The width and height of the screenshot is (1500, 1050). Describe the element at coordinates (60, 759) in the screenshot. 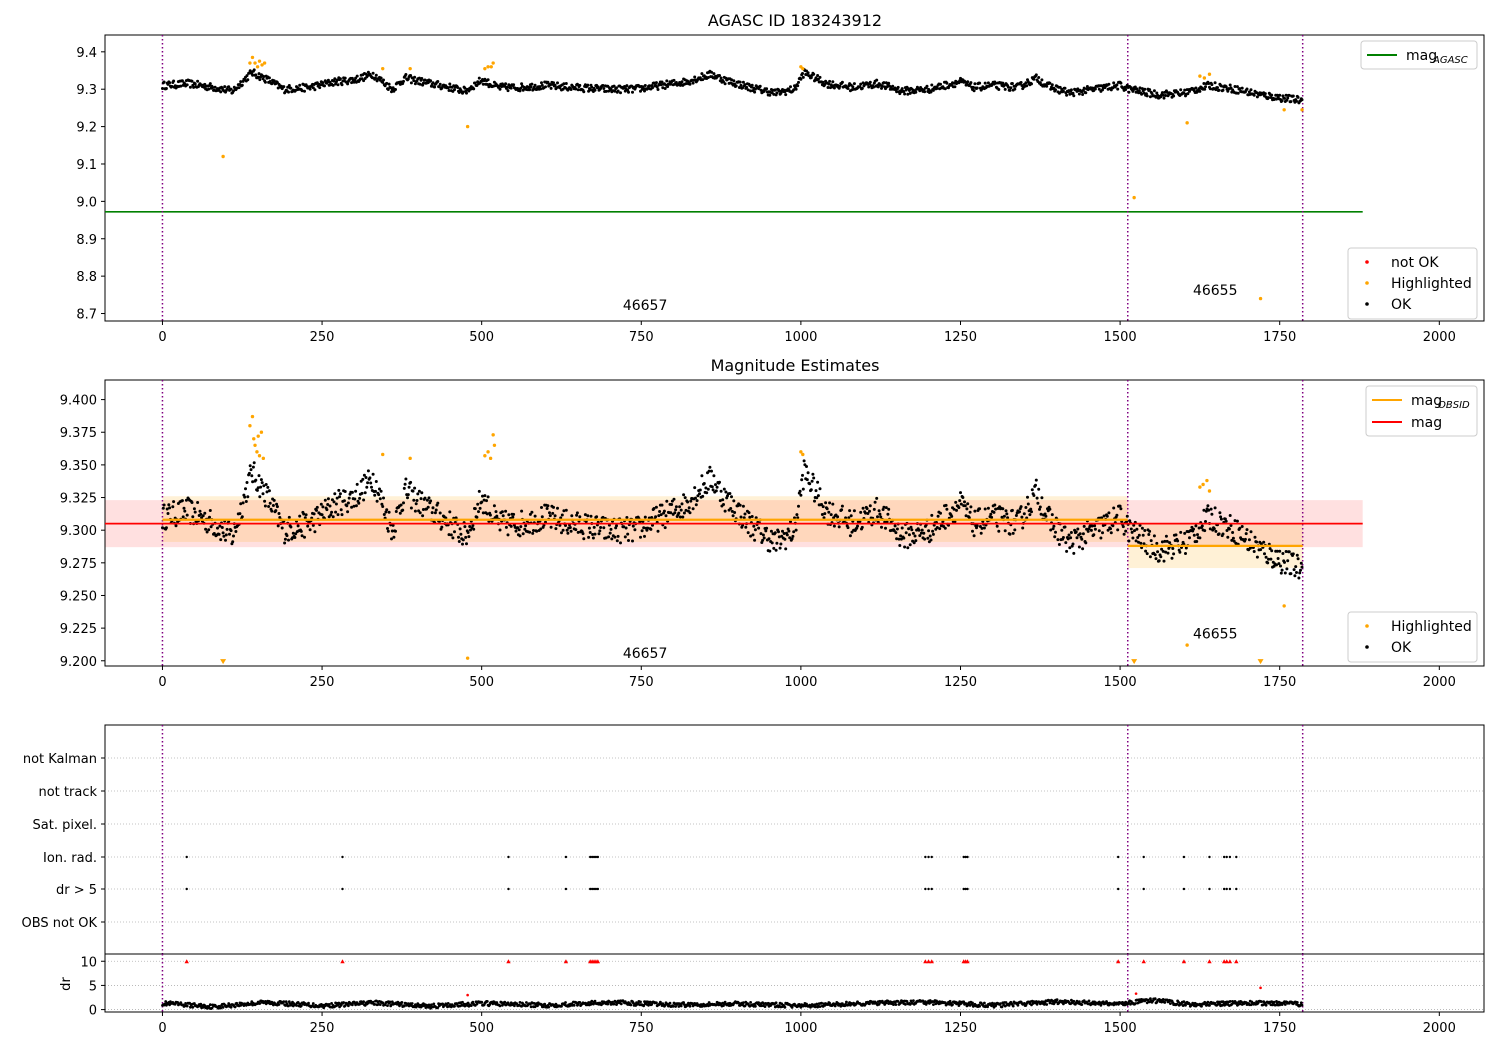

I see `flags-category-label: not Kalman` at that location.